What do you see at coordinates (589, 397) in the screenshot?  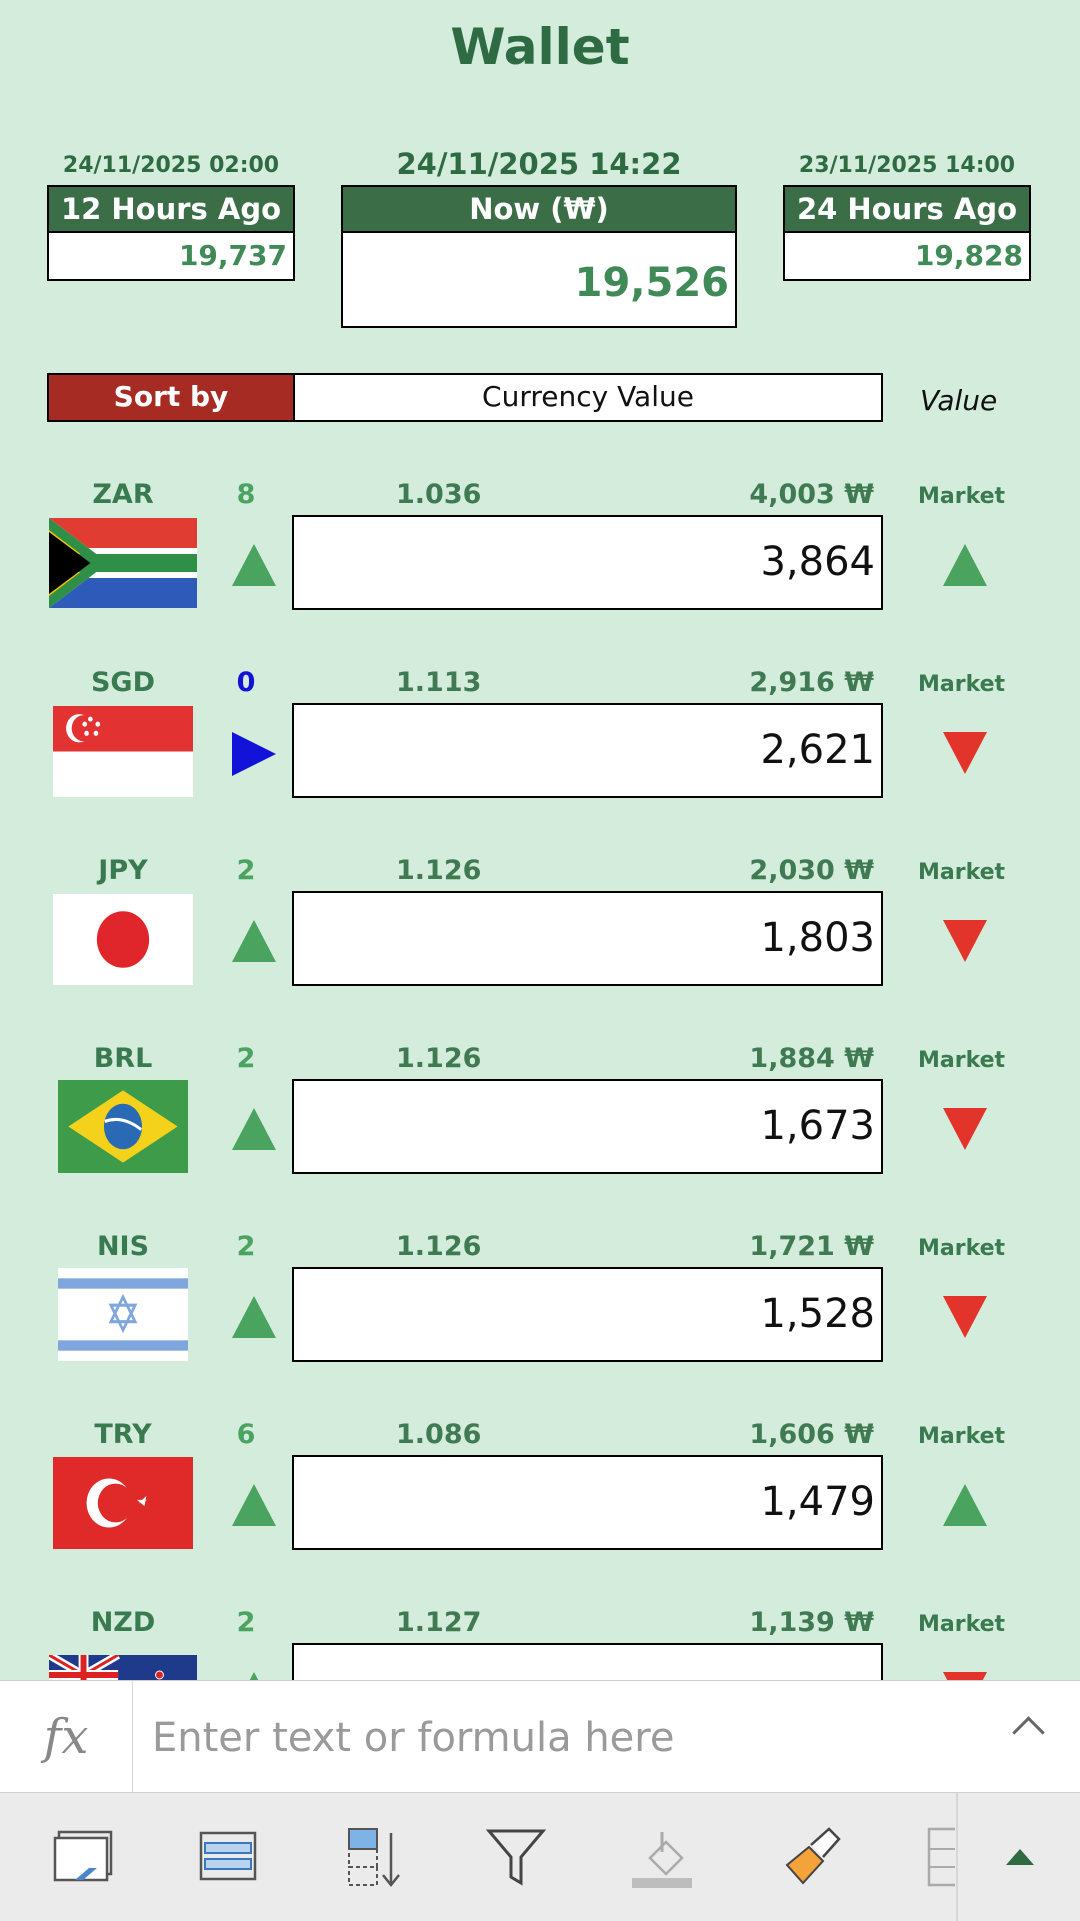 I see `sort-value-dropdown: Currency Value` at bounding box center [589, 397].